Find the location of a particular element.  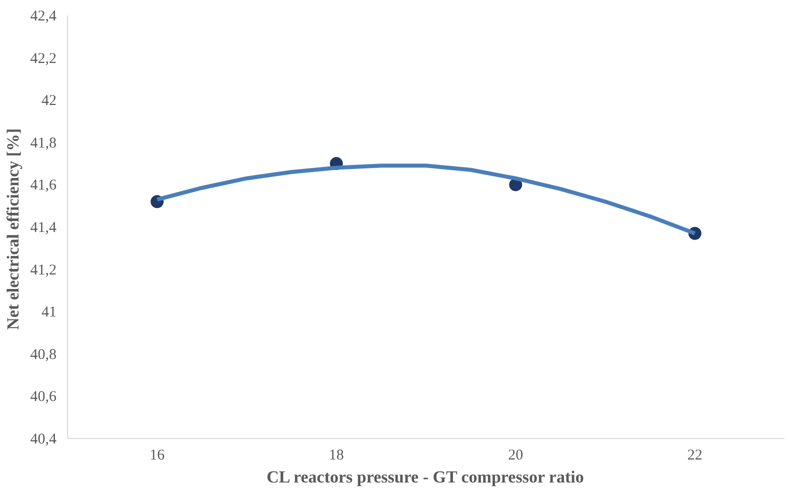

y-tick-label: 41,8 is located at coordinates (43, 143).